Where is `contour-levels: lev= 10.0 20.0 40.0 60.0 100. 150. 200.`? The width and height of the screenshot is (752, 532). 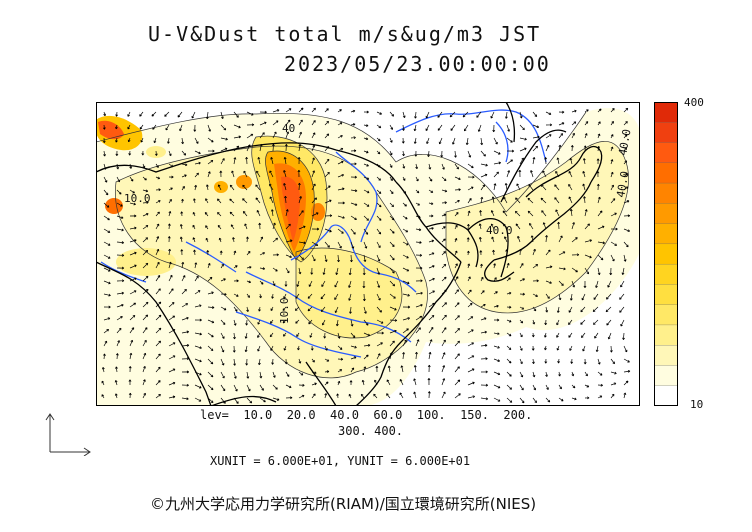 contour-levels: lev= 10.0 20.0 40.0 60.0 100. 150. 200. is located at coordinates (366, 415).